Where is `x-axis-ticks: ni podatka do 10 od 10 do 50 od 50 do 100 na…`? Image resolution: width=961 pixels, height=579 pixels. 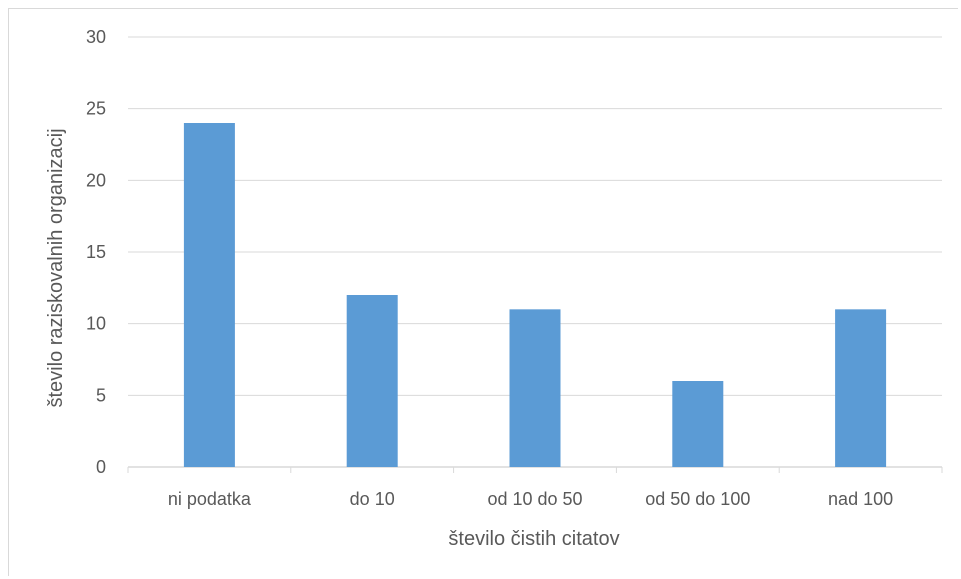
x-axis-ticks: ni podatka do 10 od 10 do 50 od 50 do 100 na… is located at coordinates (530, 499).